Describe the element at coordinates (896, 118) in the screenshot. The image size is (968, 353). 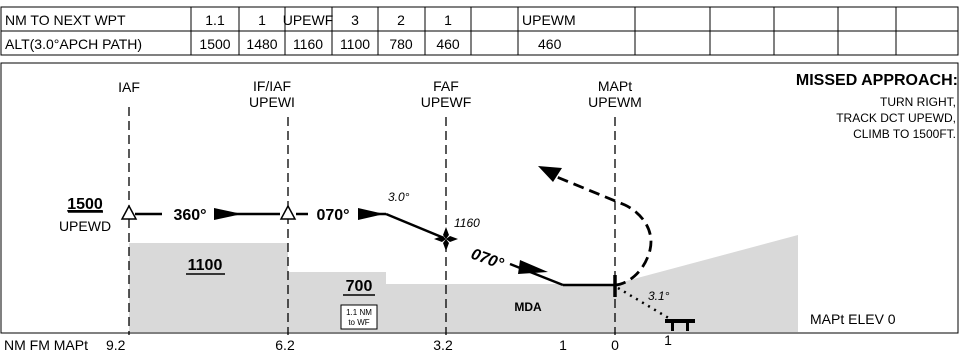
I see `missed-approach-line: TRACK DCT UPEWD,` at that location.